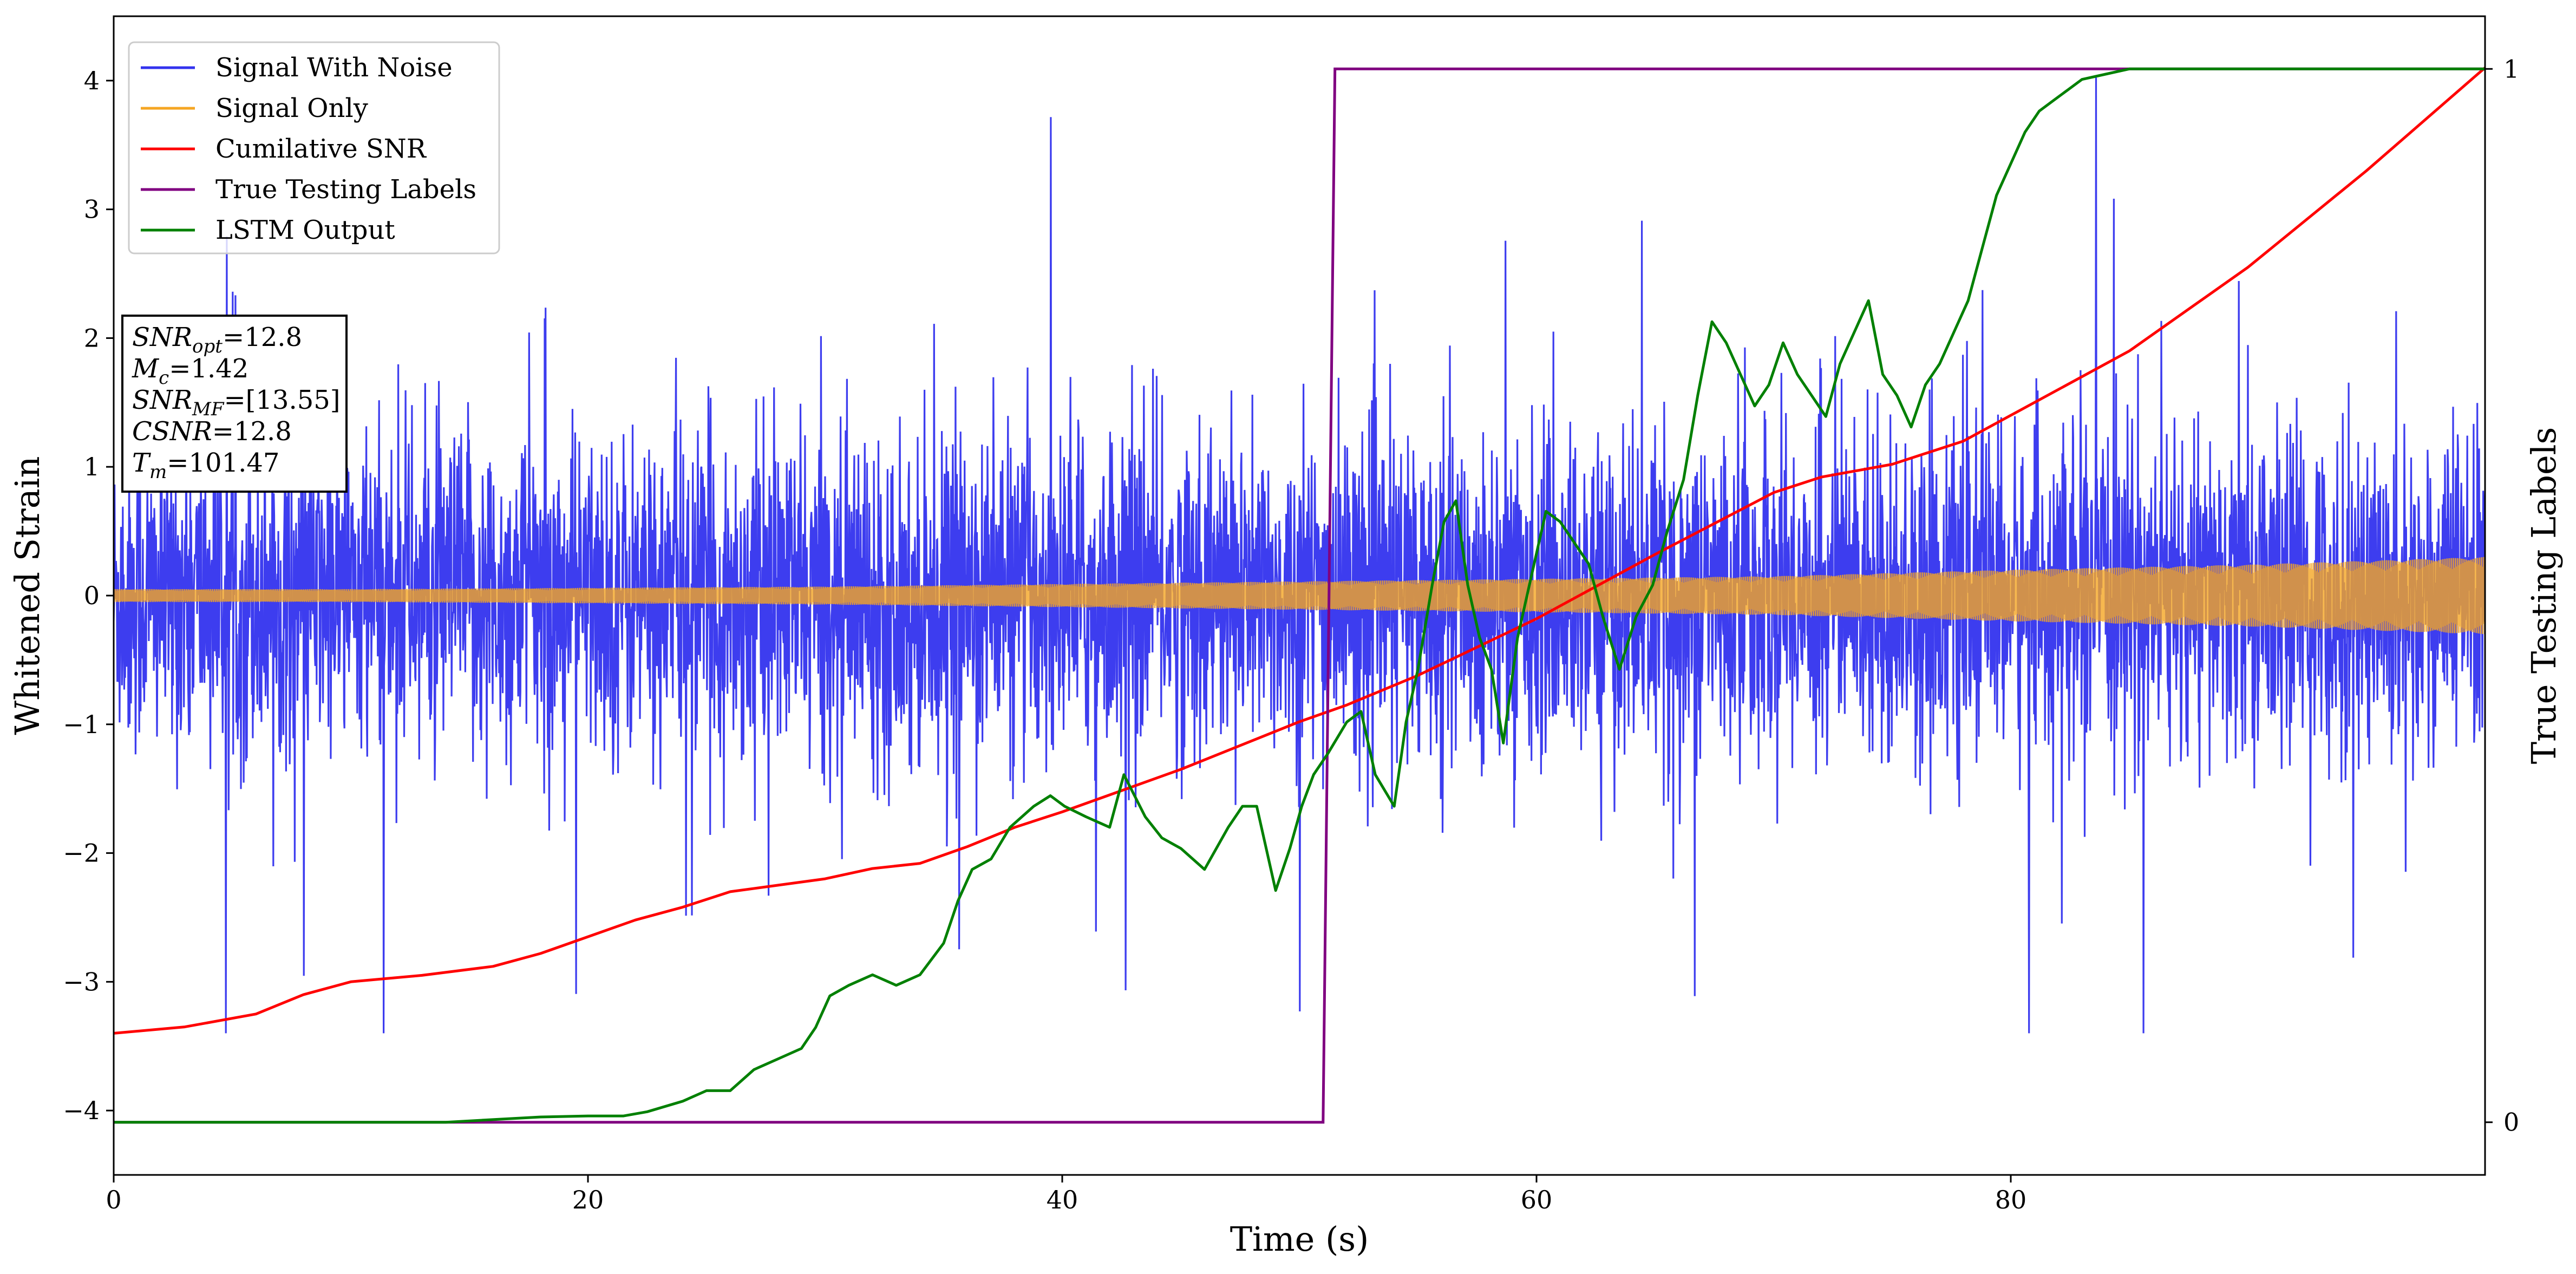  Describe the element at coordinates (92, 209) in the screenshot. I see `y-tick-label: 3` at that location.